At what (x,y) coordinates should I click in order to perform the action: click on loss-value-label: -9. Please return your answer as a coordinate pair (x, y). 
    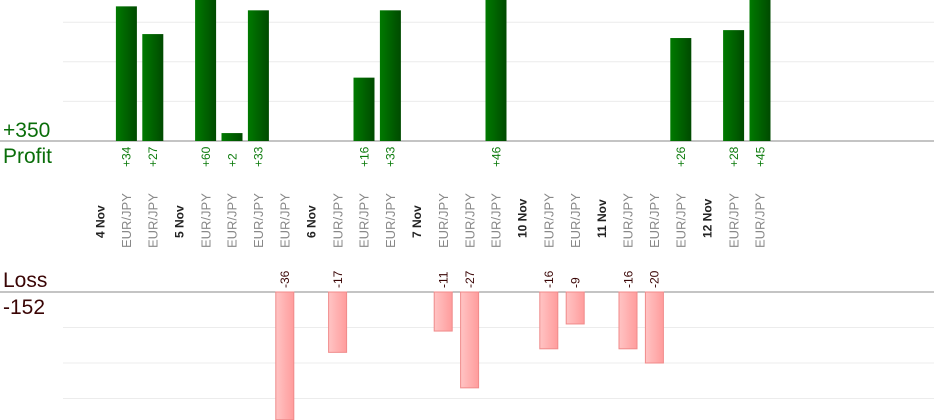
    Looking at the image, I should click on (576, 282).